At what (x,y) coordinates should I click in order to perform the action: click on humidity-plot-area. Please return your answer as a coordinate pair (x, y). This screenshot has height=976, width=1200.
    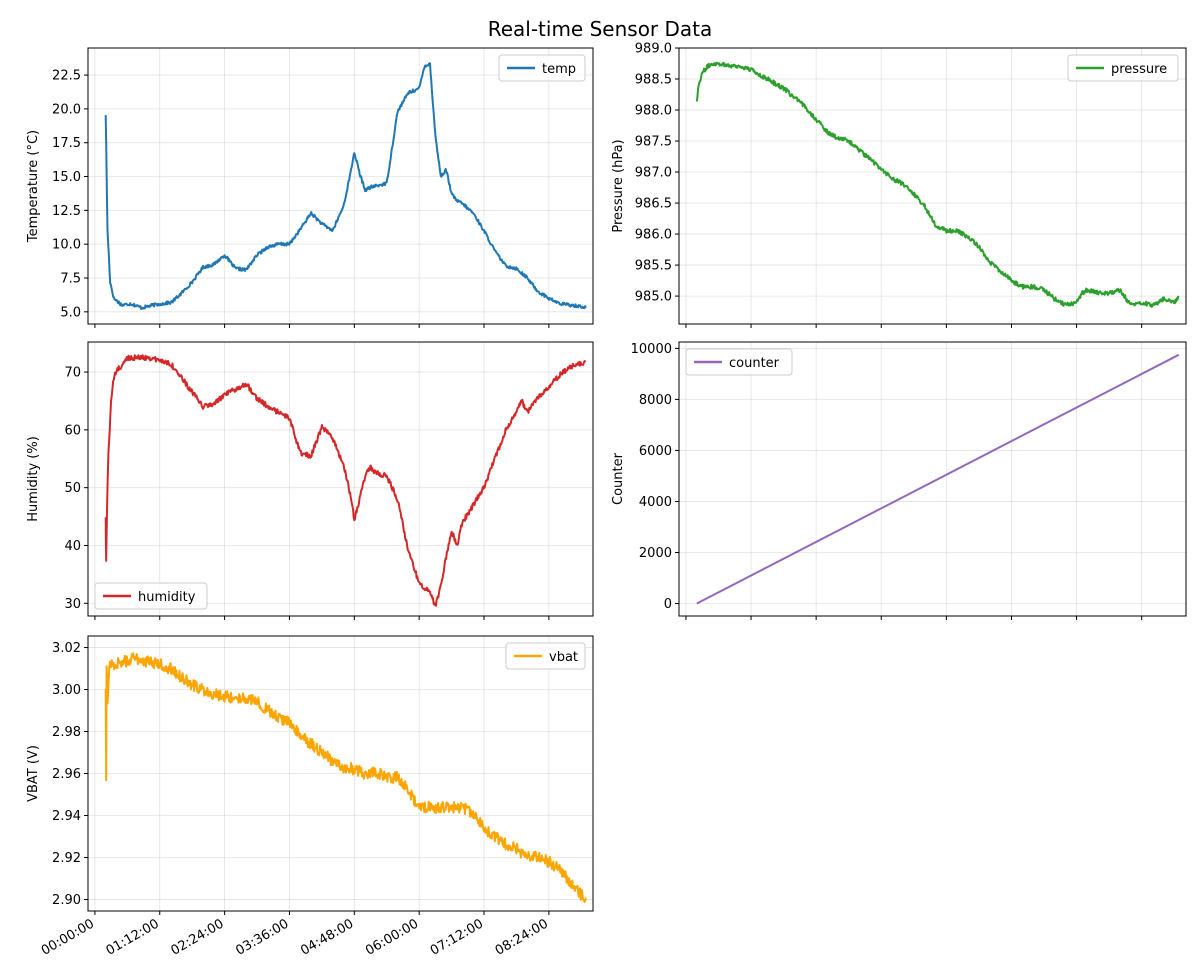
    Looking at the image, I should click on (340, 479).